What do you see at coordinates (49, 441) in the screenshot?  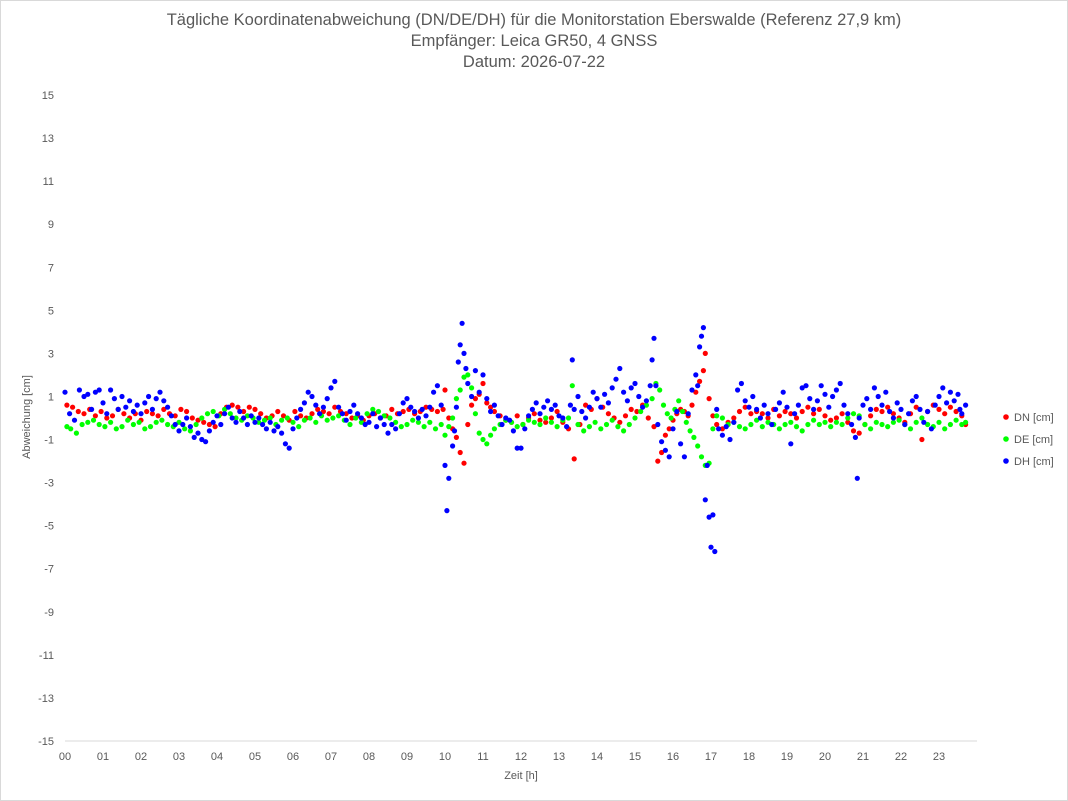 I see `y-tick-label: -1` at bounding box center [49, 441].